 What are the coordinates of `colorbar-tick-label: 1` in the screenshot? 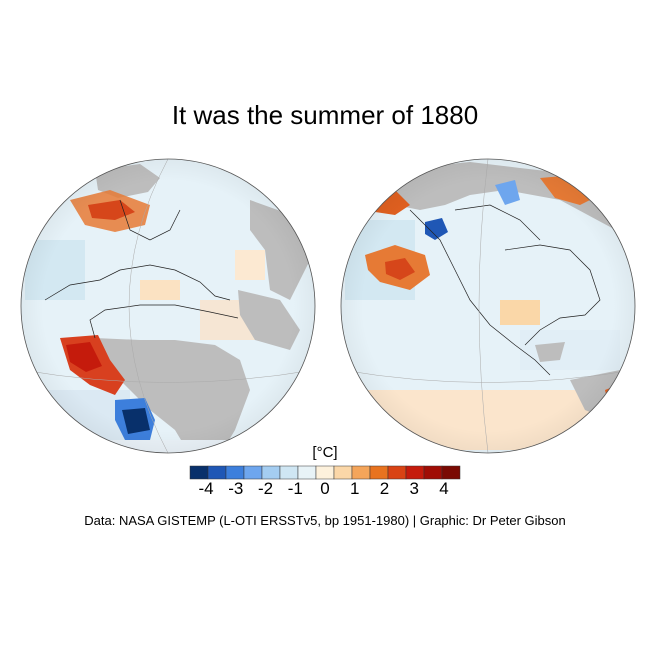 It's located at (355, 488).